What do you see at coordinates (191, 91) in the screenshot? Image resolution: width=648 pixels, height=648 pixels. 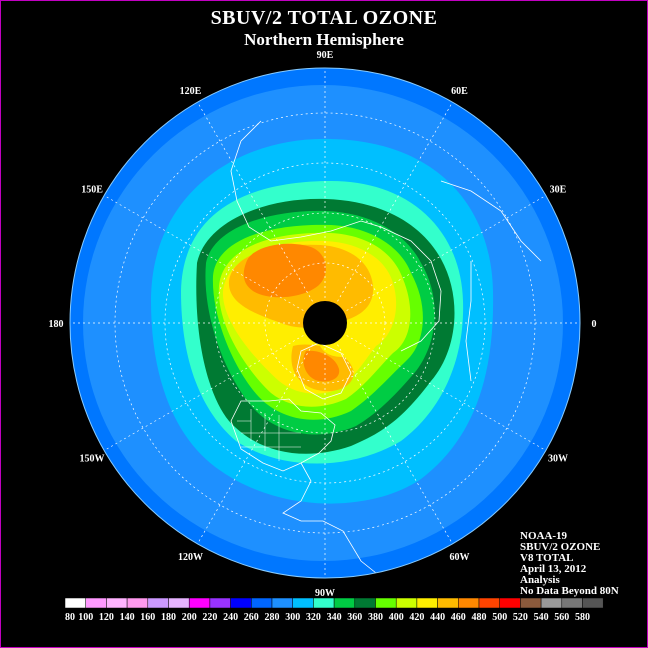 I see `longitude-label: 120E` at bounding box center [191, 91].